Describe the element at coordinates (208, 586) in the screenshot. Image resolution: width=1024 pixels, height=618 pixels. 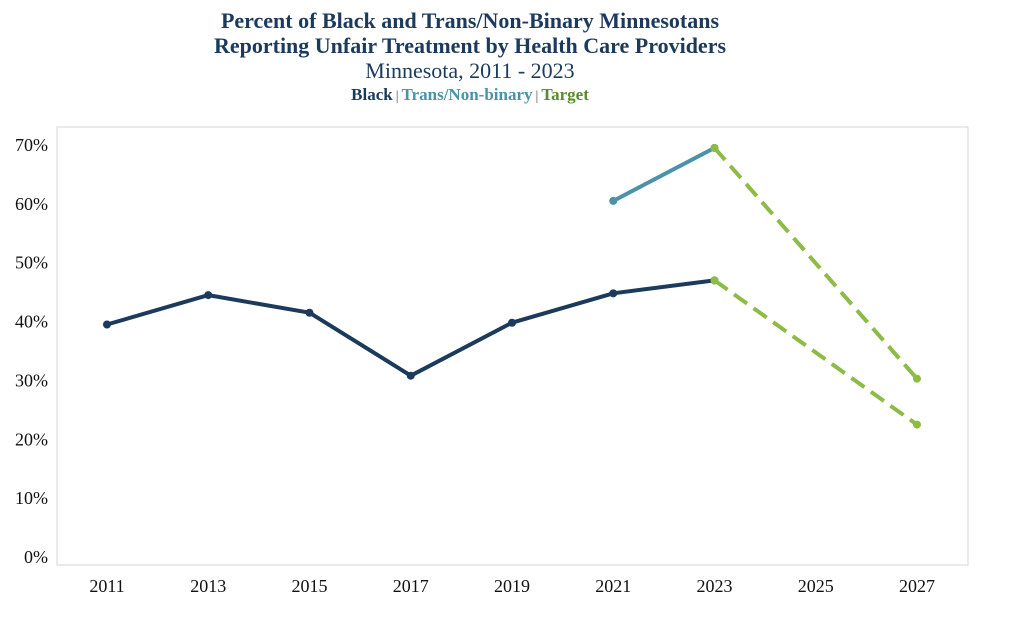
I see `x-tick-label: 2013` at that location.